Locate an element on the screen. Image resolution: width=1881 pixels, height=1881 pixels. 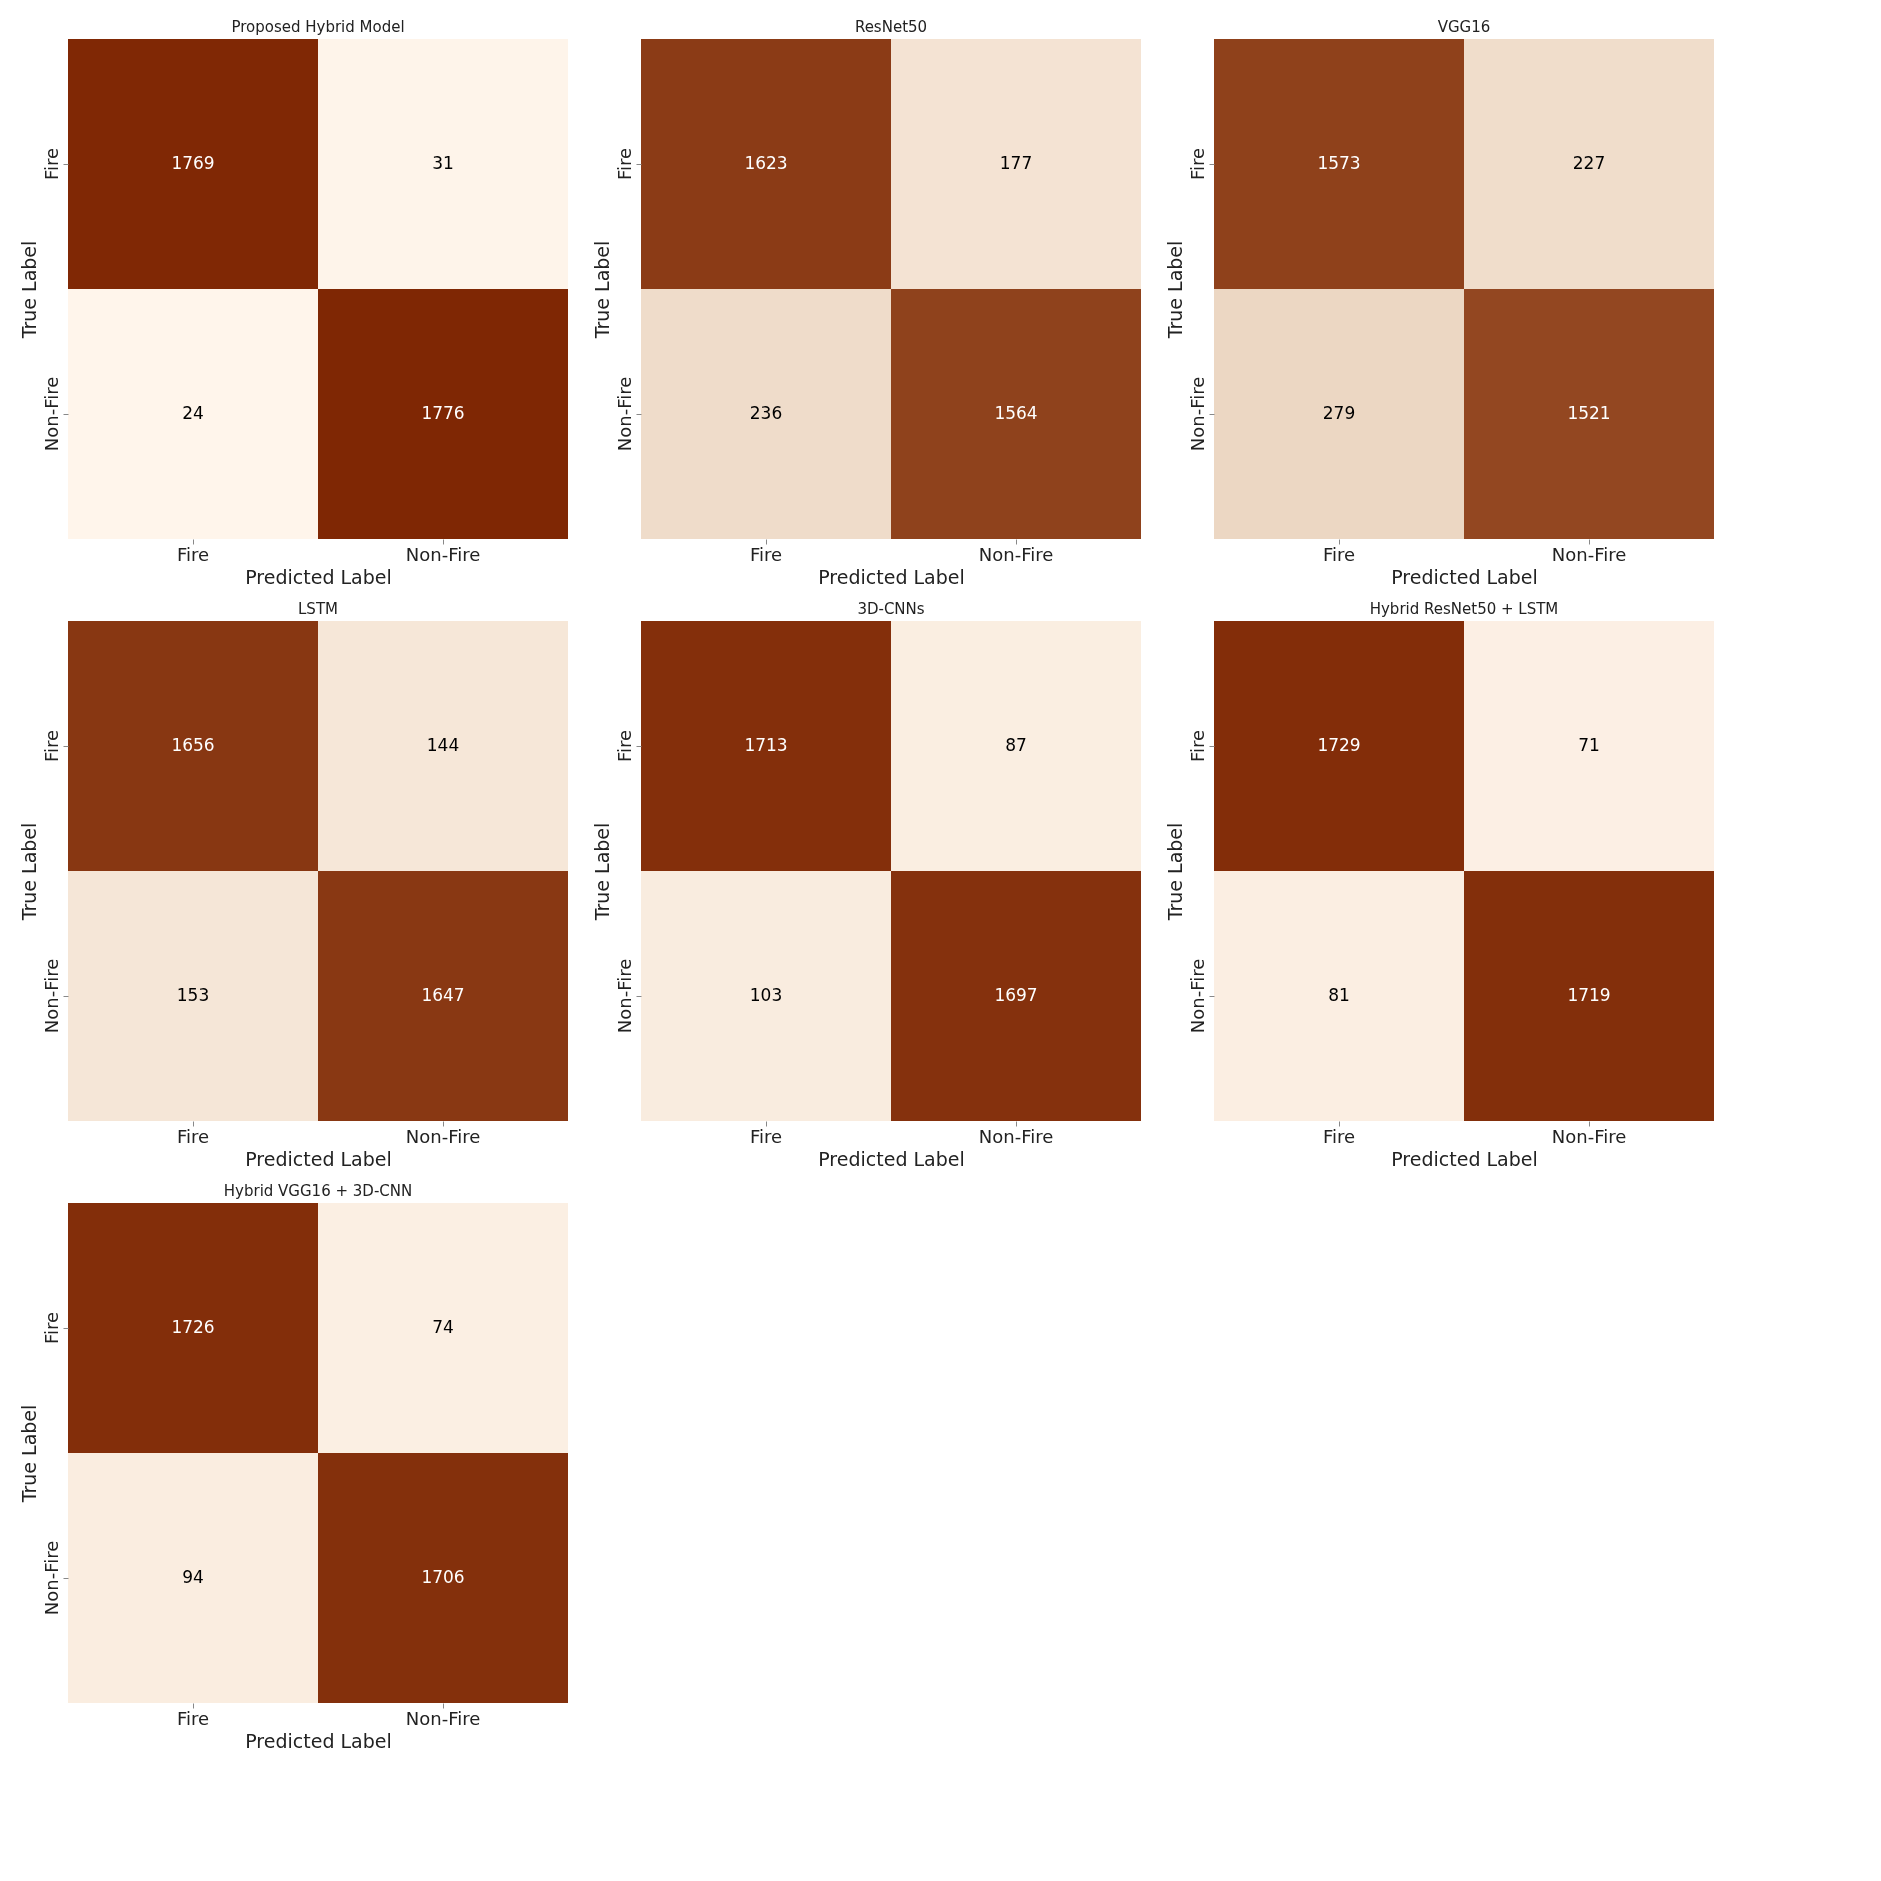
data-label: 227 is located at coordinates (1589, 163).